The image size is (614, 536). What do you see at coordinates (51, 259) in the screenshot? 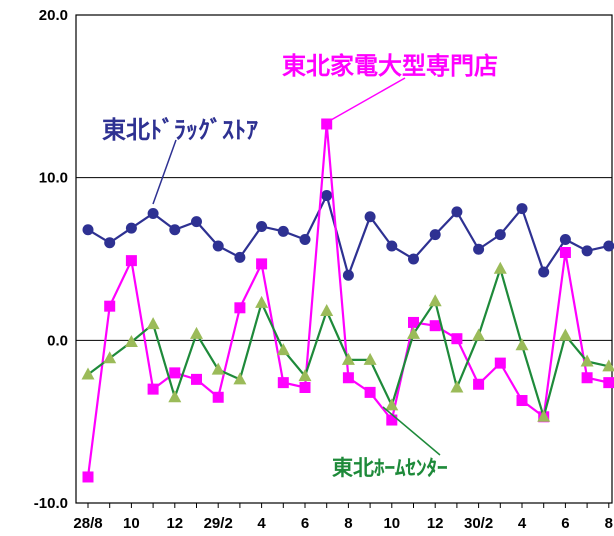
I see `y-axis-ticks: 20.0 10.0 0.0 -10.0` at bounding box center [51, 259].